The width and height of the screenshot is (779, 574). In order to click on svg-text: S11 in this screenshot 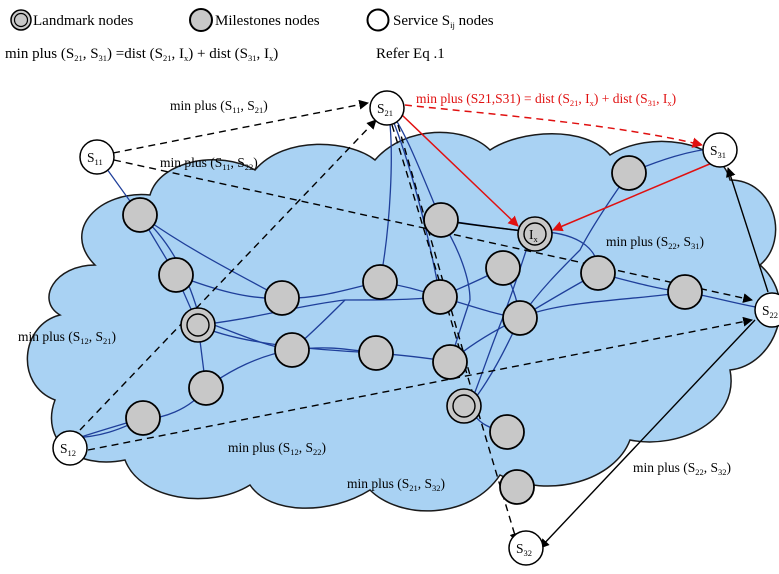, I will do `click(95, 158)`.